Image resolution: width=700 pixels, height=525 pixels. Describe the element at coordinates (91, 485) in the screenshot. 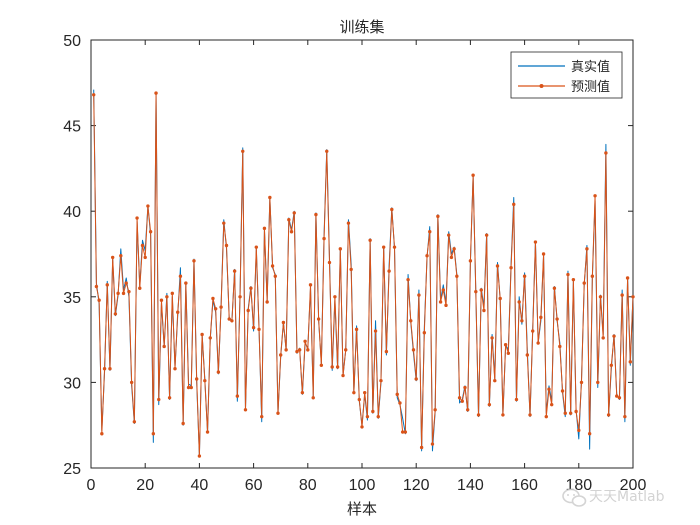

I see `x-tick-label: 0` at that location.